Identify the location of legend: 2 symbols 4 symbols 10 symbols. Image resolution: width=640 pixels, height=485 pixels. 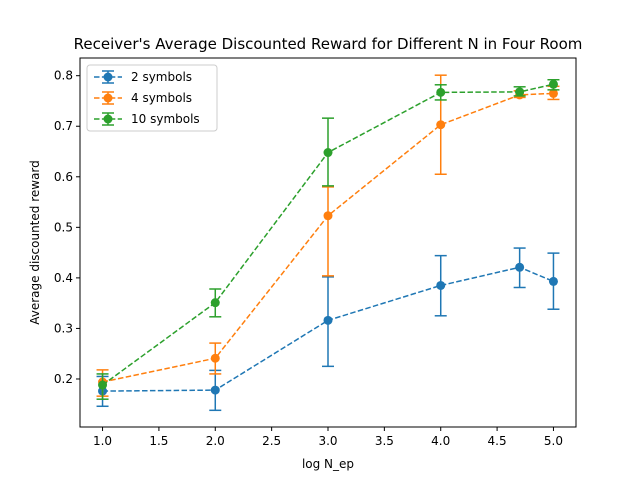
(152, 98).